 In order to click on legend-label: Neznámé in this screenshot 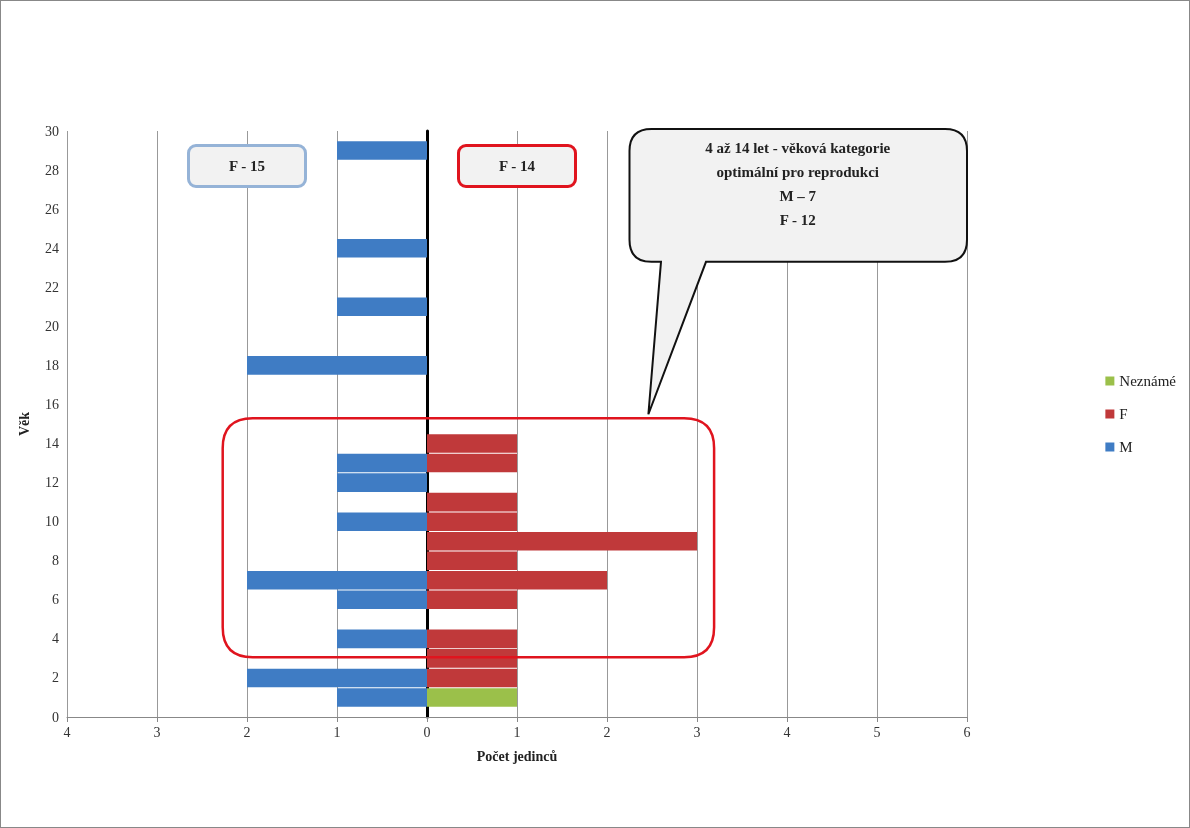, I will do `click(1148, 381)`.